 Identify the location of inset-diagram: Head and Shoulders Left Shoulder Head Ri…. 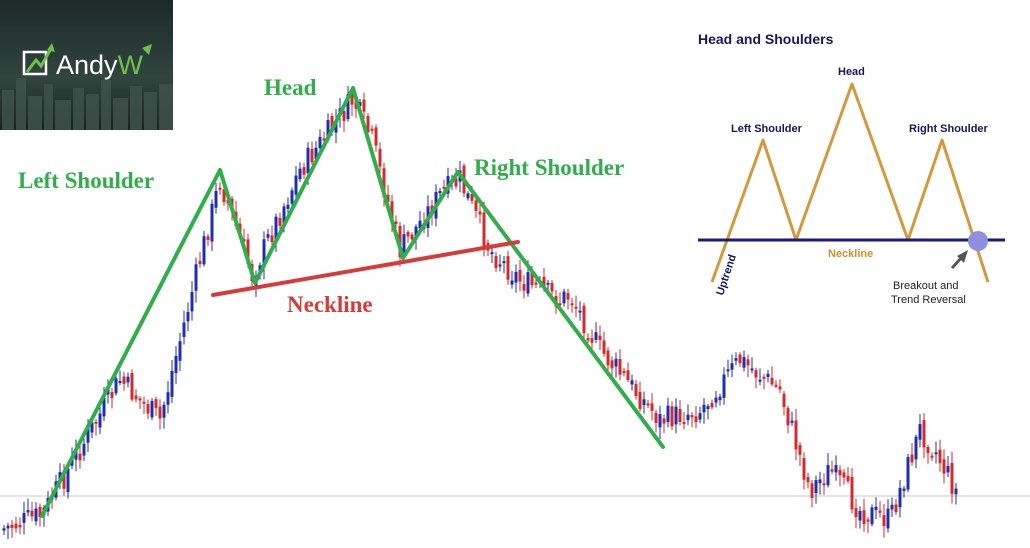
(851, 168).